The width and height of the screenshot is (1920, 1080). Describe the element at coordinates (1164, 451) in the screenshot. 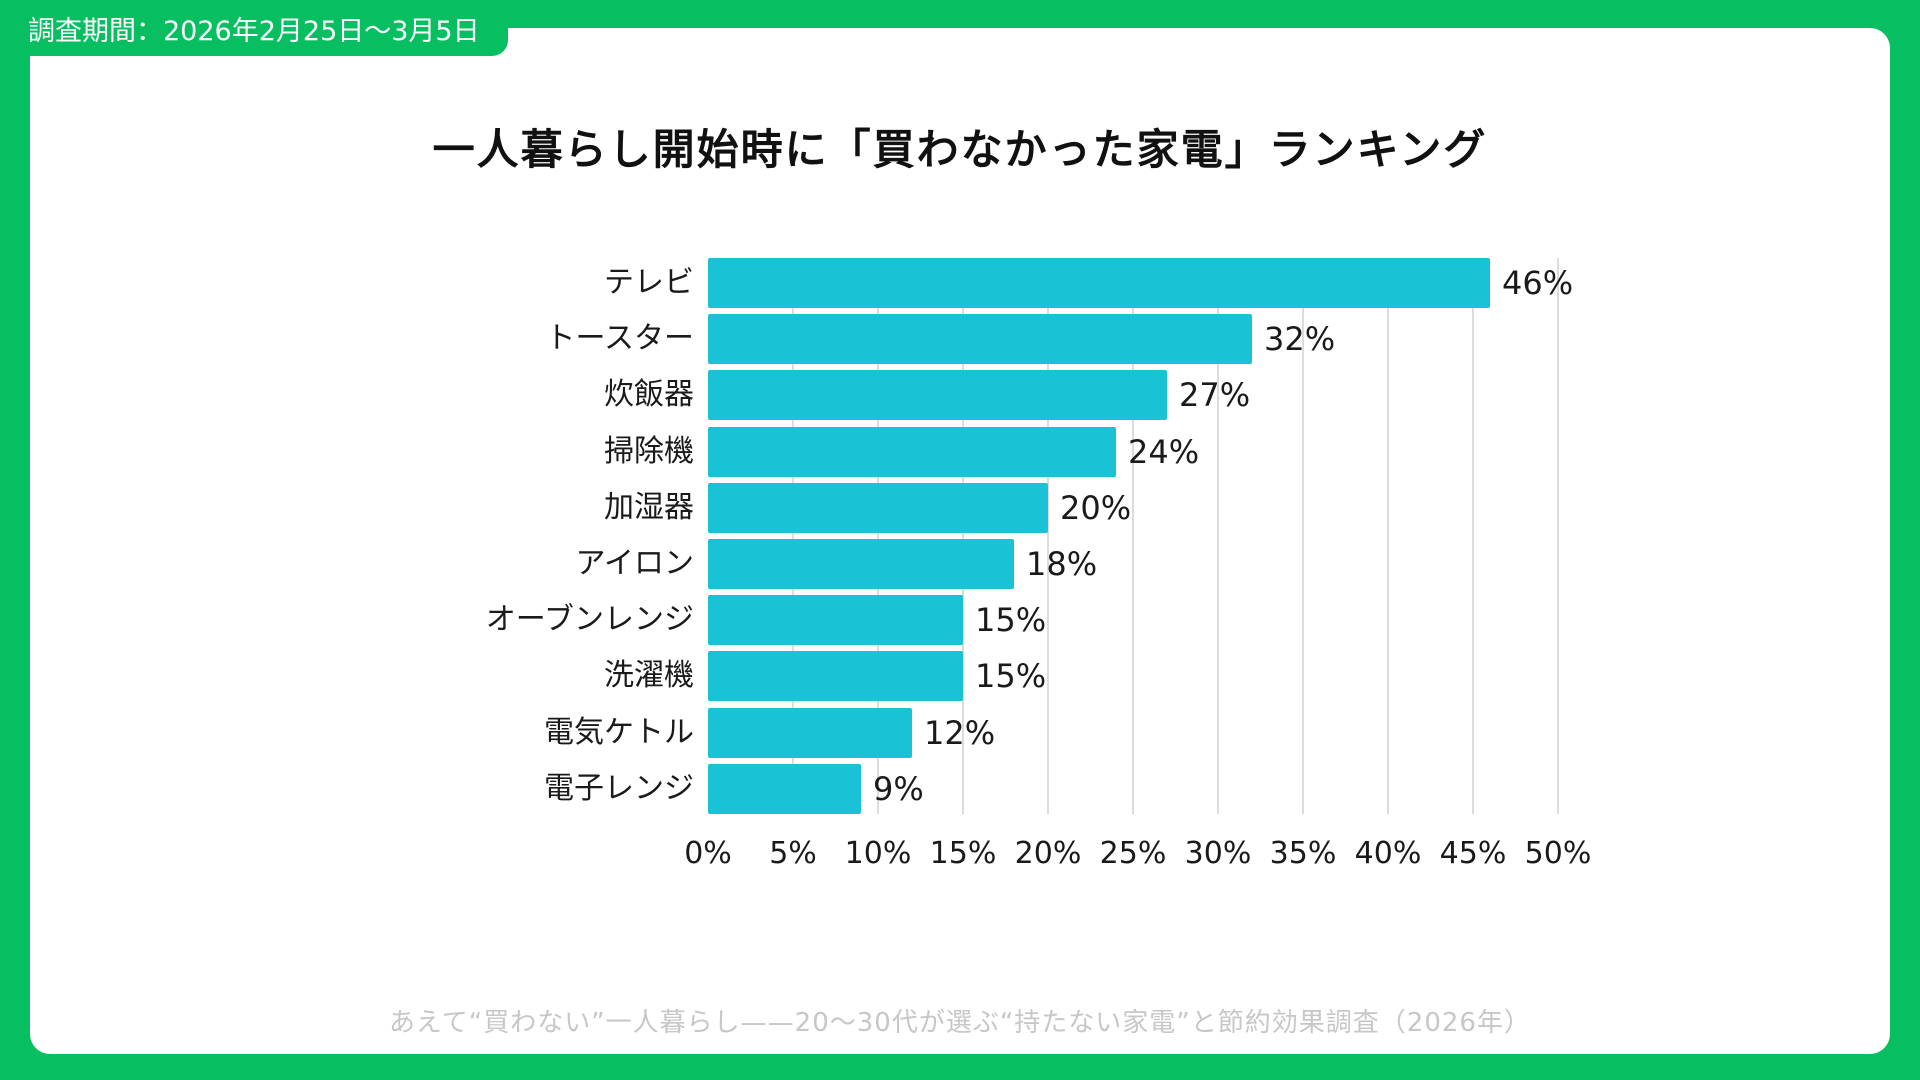

I see `value-label: 24%` at that location.